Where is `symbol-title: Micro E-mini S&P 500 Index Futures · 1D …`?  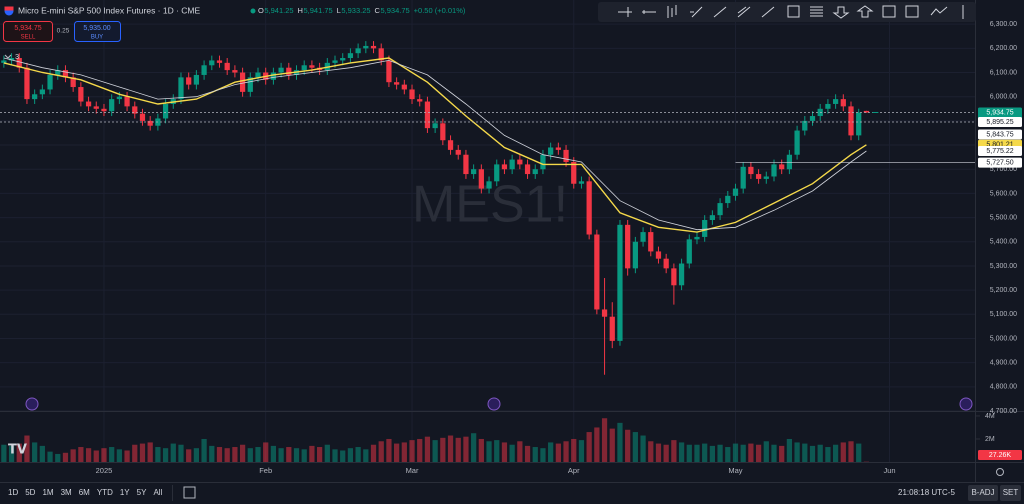
symbol-title: Micro E-mini S&P 500 Index Futures · 1D … is located at coordinates (109, 10).